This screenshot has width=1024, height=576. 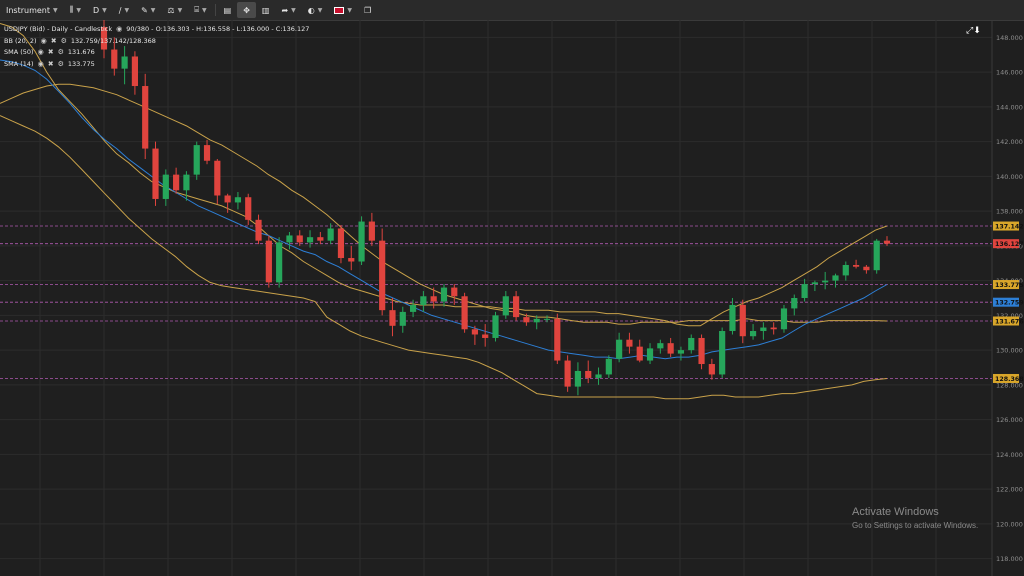 I want to click on y-tick-label: 130.000, so click(x=1009, y=351).